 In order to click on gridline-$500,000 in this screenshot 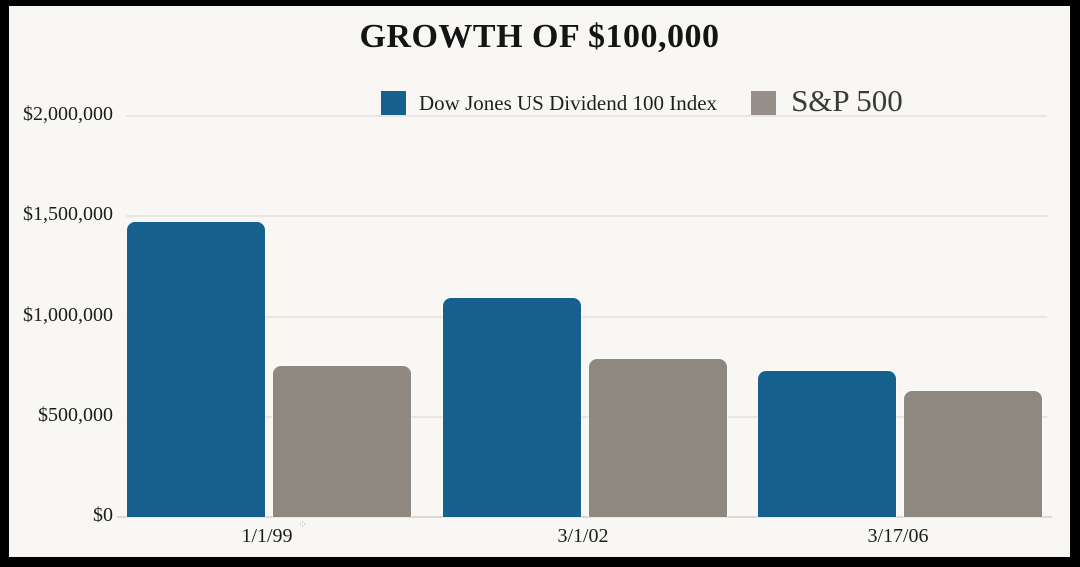, I will do `click(586, 417)`.